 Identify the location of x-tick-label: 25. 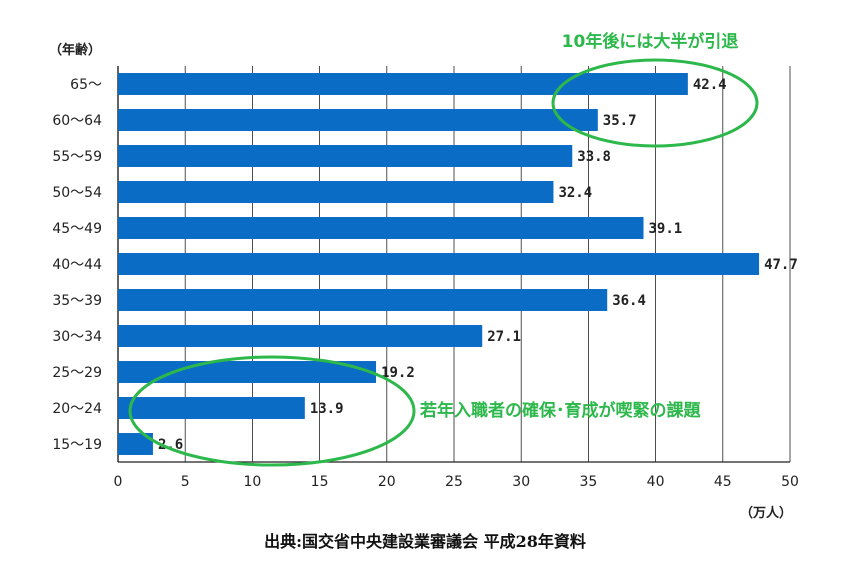
(454, 482).